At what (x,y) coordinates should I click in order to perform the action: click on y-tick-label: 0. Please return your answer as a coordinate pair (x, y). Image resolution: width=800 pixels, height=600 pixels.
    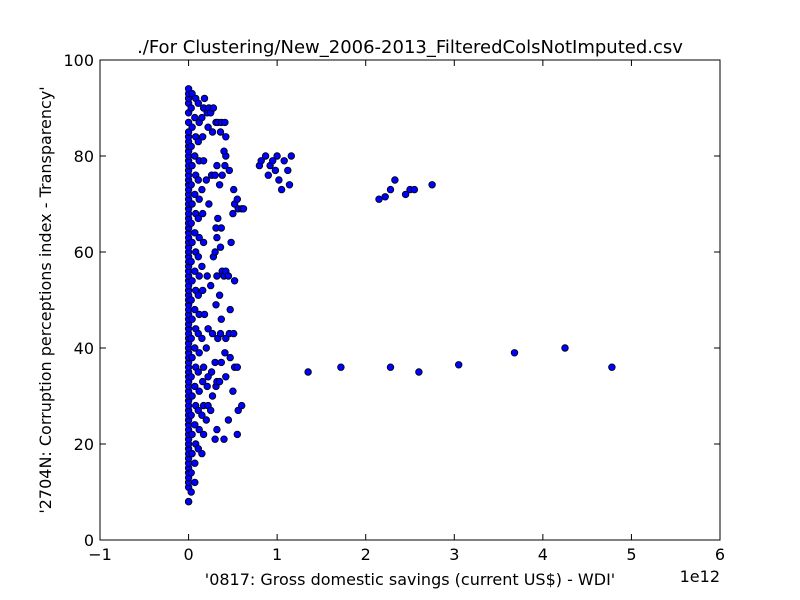
    Looking at the image, I should click on (89, 540).